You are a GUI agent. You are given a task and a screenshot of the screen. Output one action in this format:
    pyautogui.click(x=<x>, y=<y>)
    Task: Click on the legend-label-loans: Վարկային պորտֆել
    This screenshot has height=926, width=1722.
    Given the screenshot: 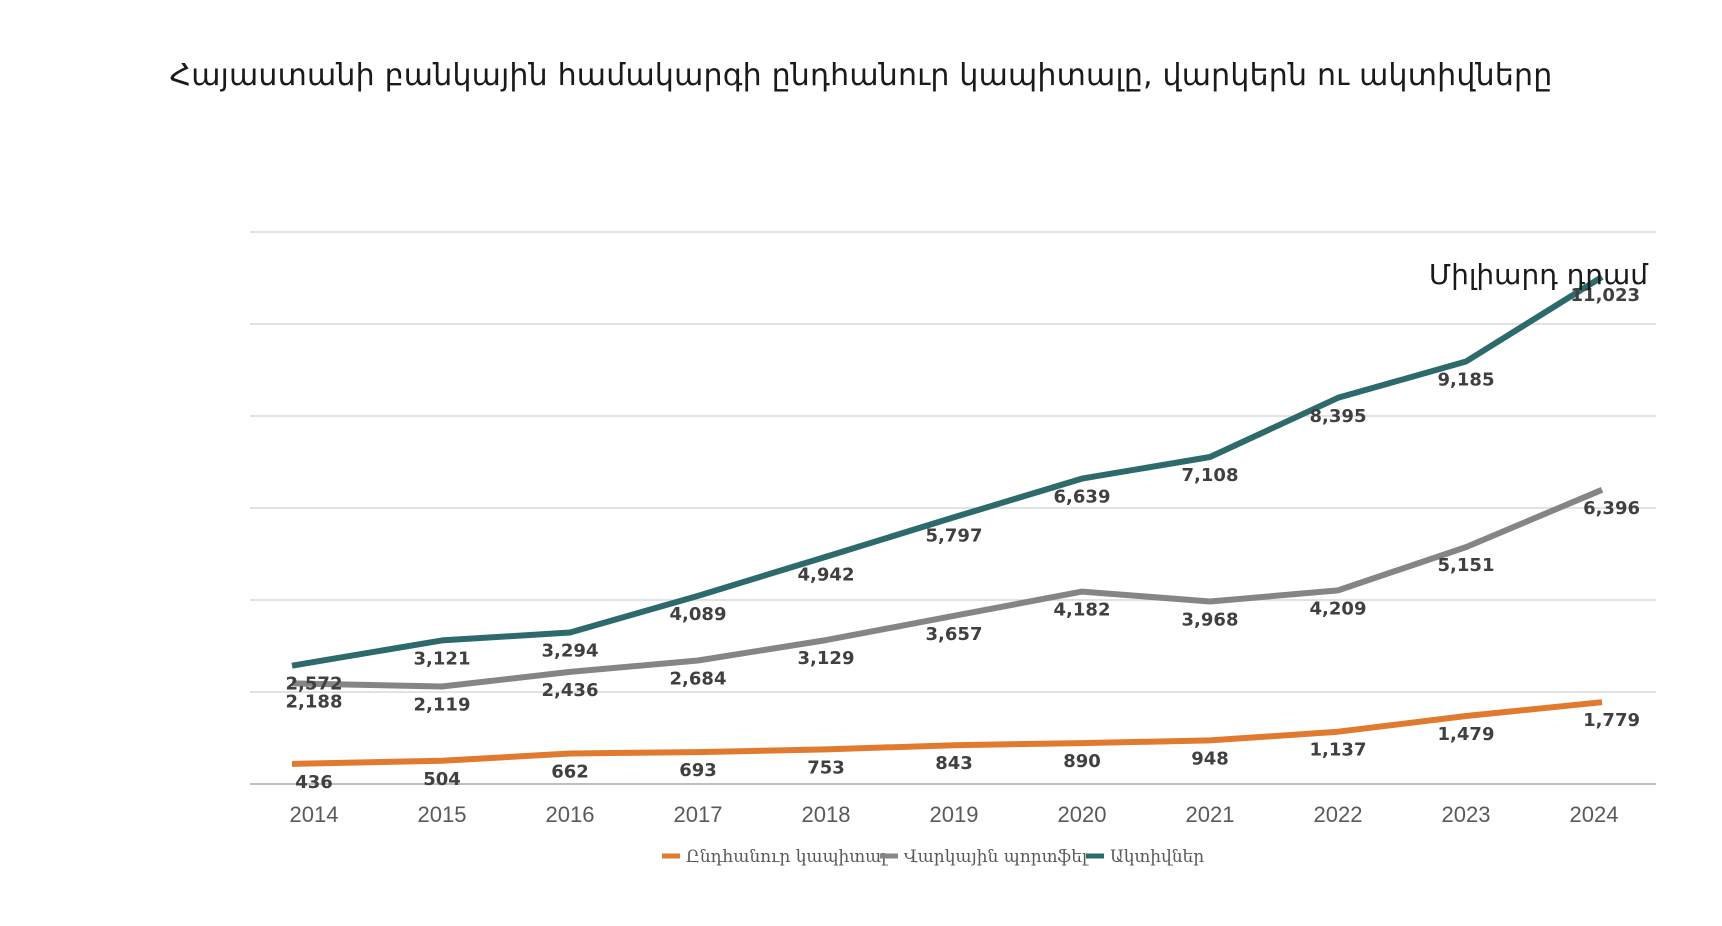 What is the action you would take?
    pyautogui.click(x=996, y=857)
    